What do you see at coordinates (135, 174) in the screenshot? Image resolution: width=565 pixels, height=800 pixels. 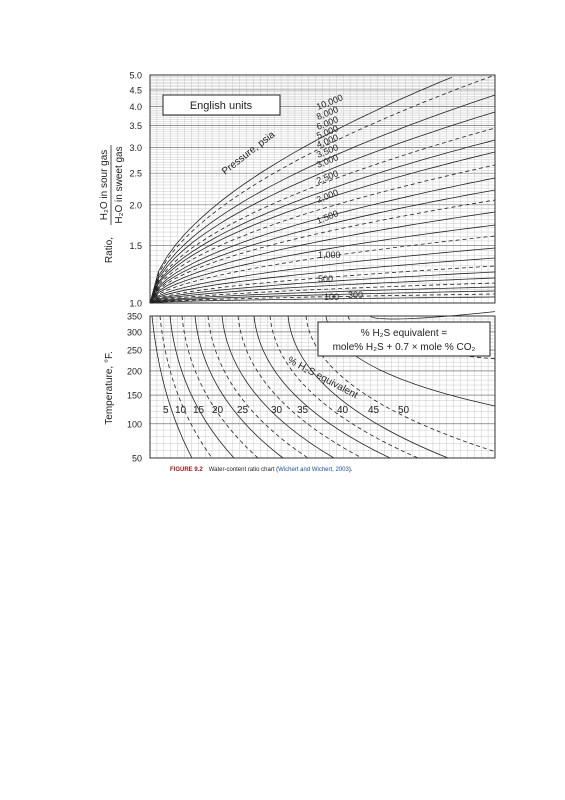 I see `y-tick-label: 2.5` at bounding box center [135, 174].